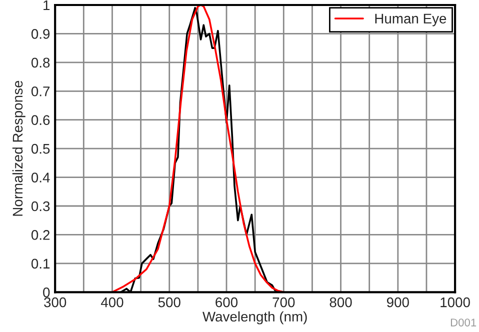 Image resolution: width=479 pixels, height=332 pixels. I want to click on x-tick-label: 700, so click(283, 302).